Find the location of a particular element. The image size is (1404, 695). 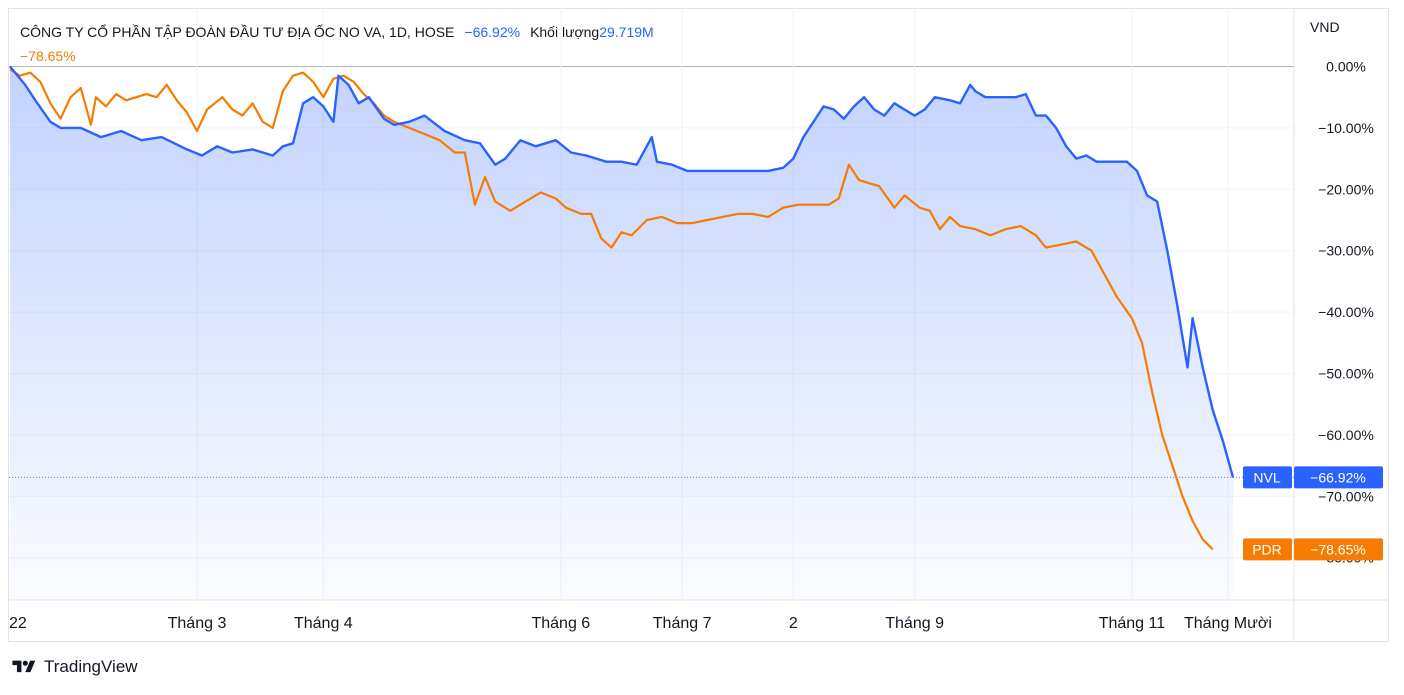

nvl-value-label: −66.92% is located at coordinates (1338, 477).